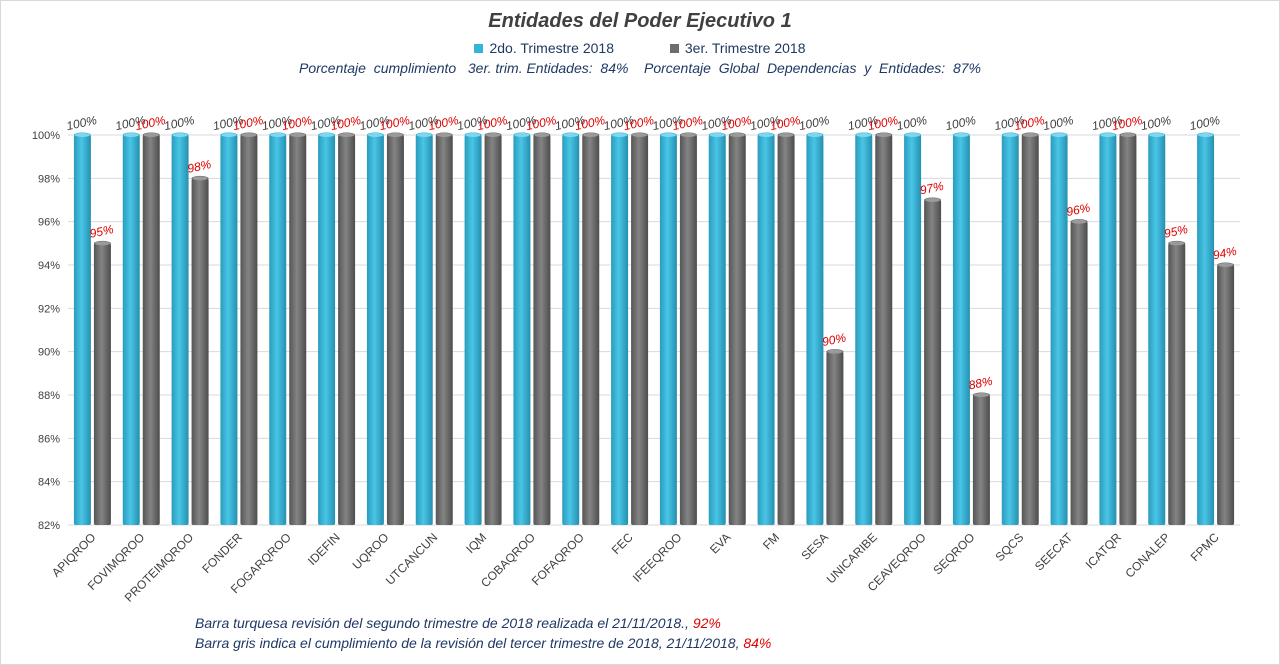 The image size is (1280, 665). I want to click on x-tick-label: FM, so click(771, 541).